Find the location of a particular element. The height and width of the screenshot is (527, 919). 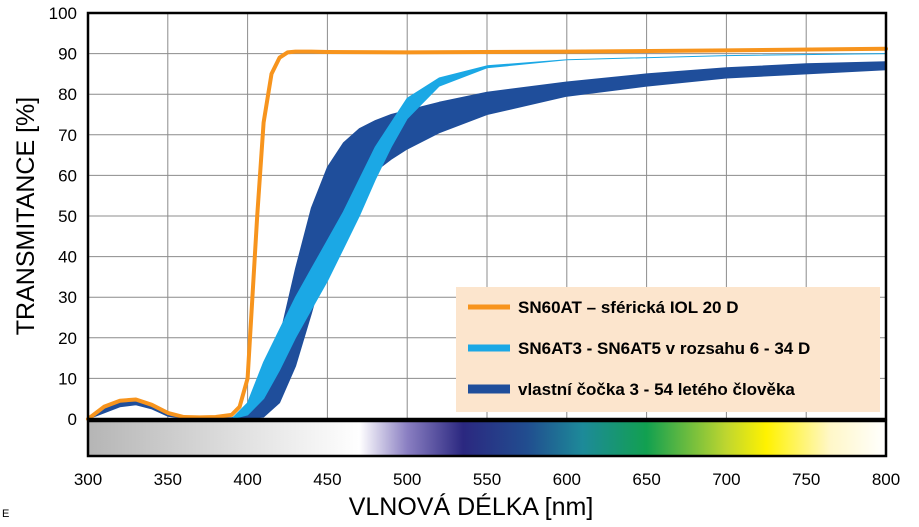

x-tick-label: 350 is located at coordinates (168, 479).